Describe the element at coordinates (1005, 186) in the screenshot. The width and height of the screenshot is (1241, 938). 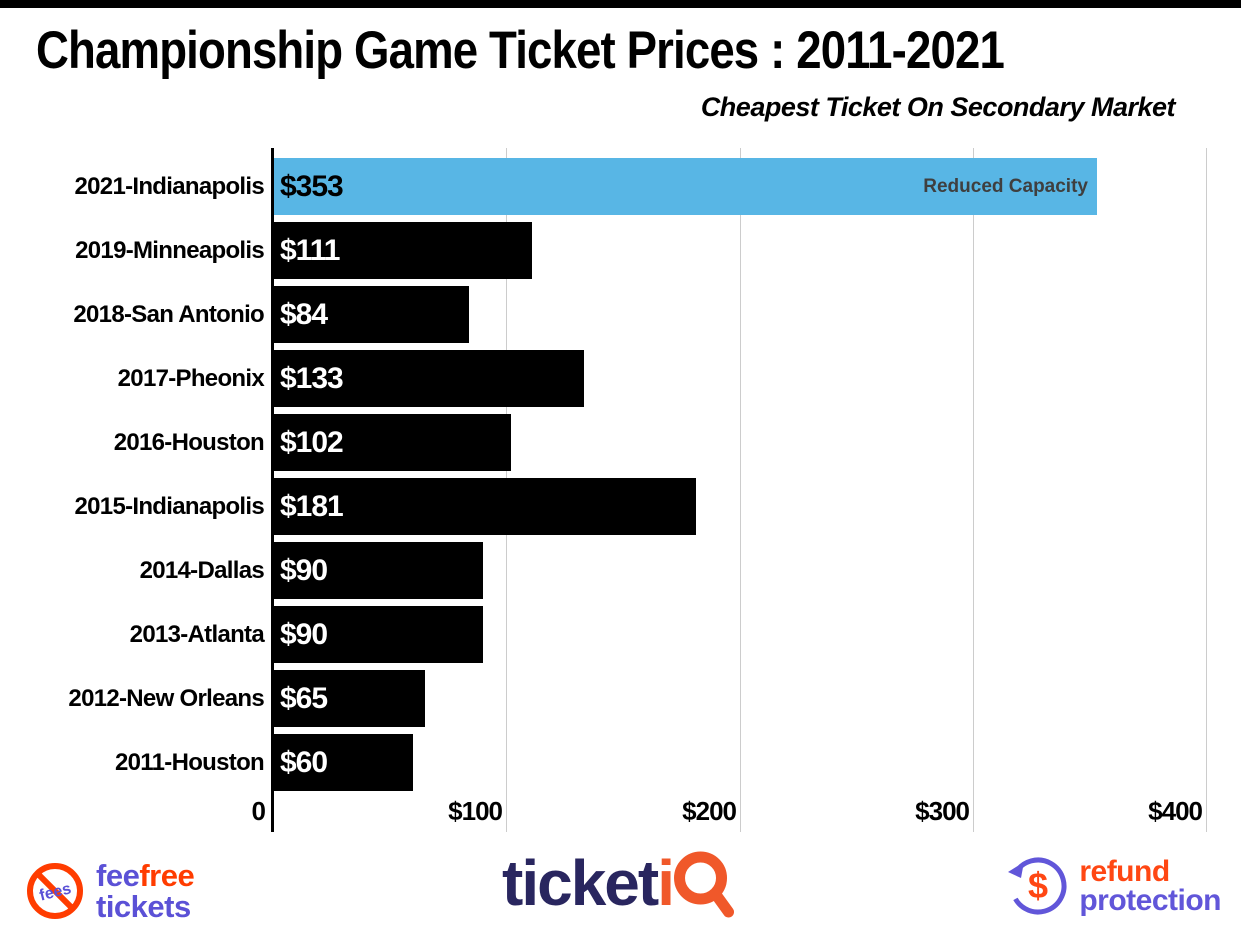
I see `annotation-reduced-capacity: Reduced Capacity` at that location.